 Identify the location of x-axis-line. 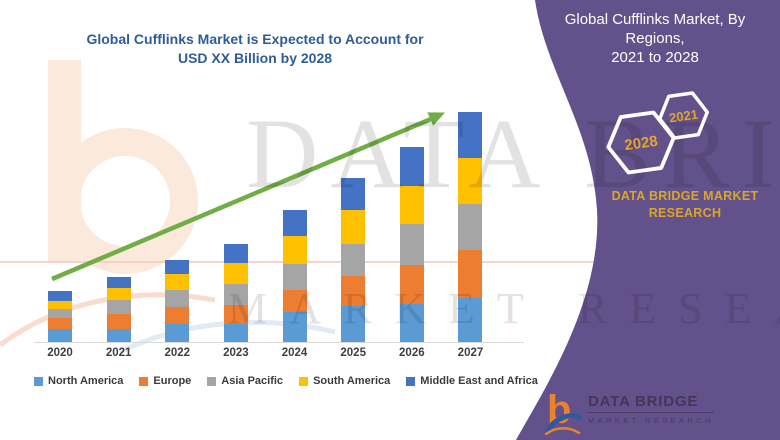
(279, 342).